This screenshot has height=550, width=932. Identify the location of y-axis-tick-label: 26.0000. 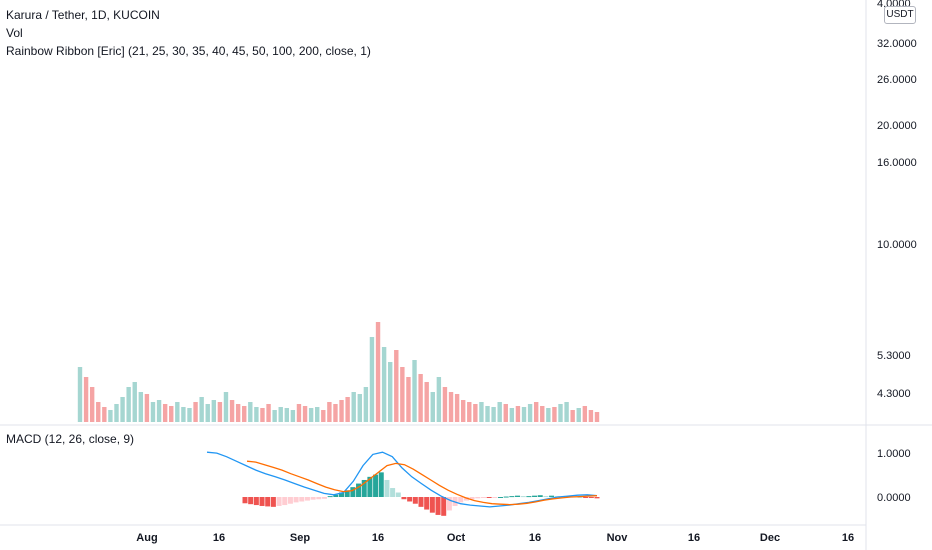
(897, 80).